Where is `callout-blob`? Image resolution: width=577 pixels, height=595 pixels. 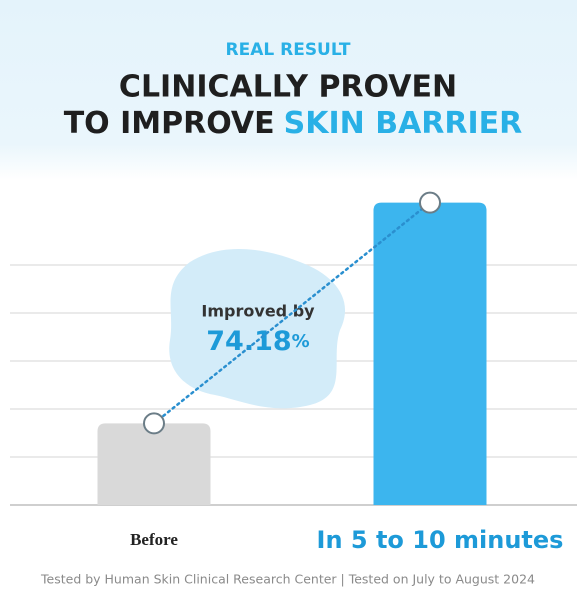 callout-blob is located at coordinates (257, 328).